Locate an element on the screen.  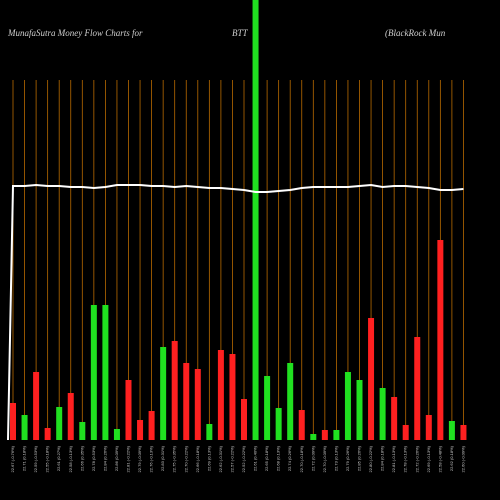
x-tick-label: 22.74 (0.26%) is located at coordinates (289, 458).